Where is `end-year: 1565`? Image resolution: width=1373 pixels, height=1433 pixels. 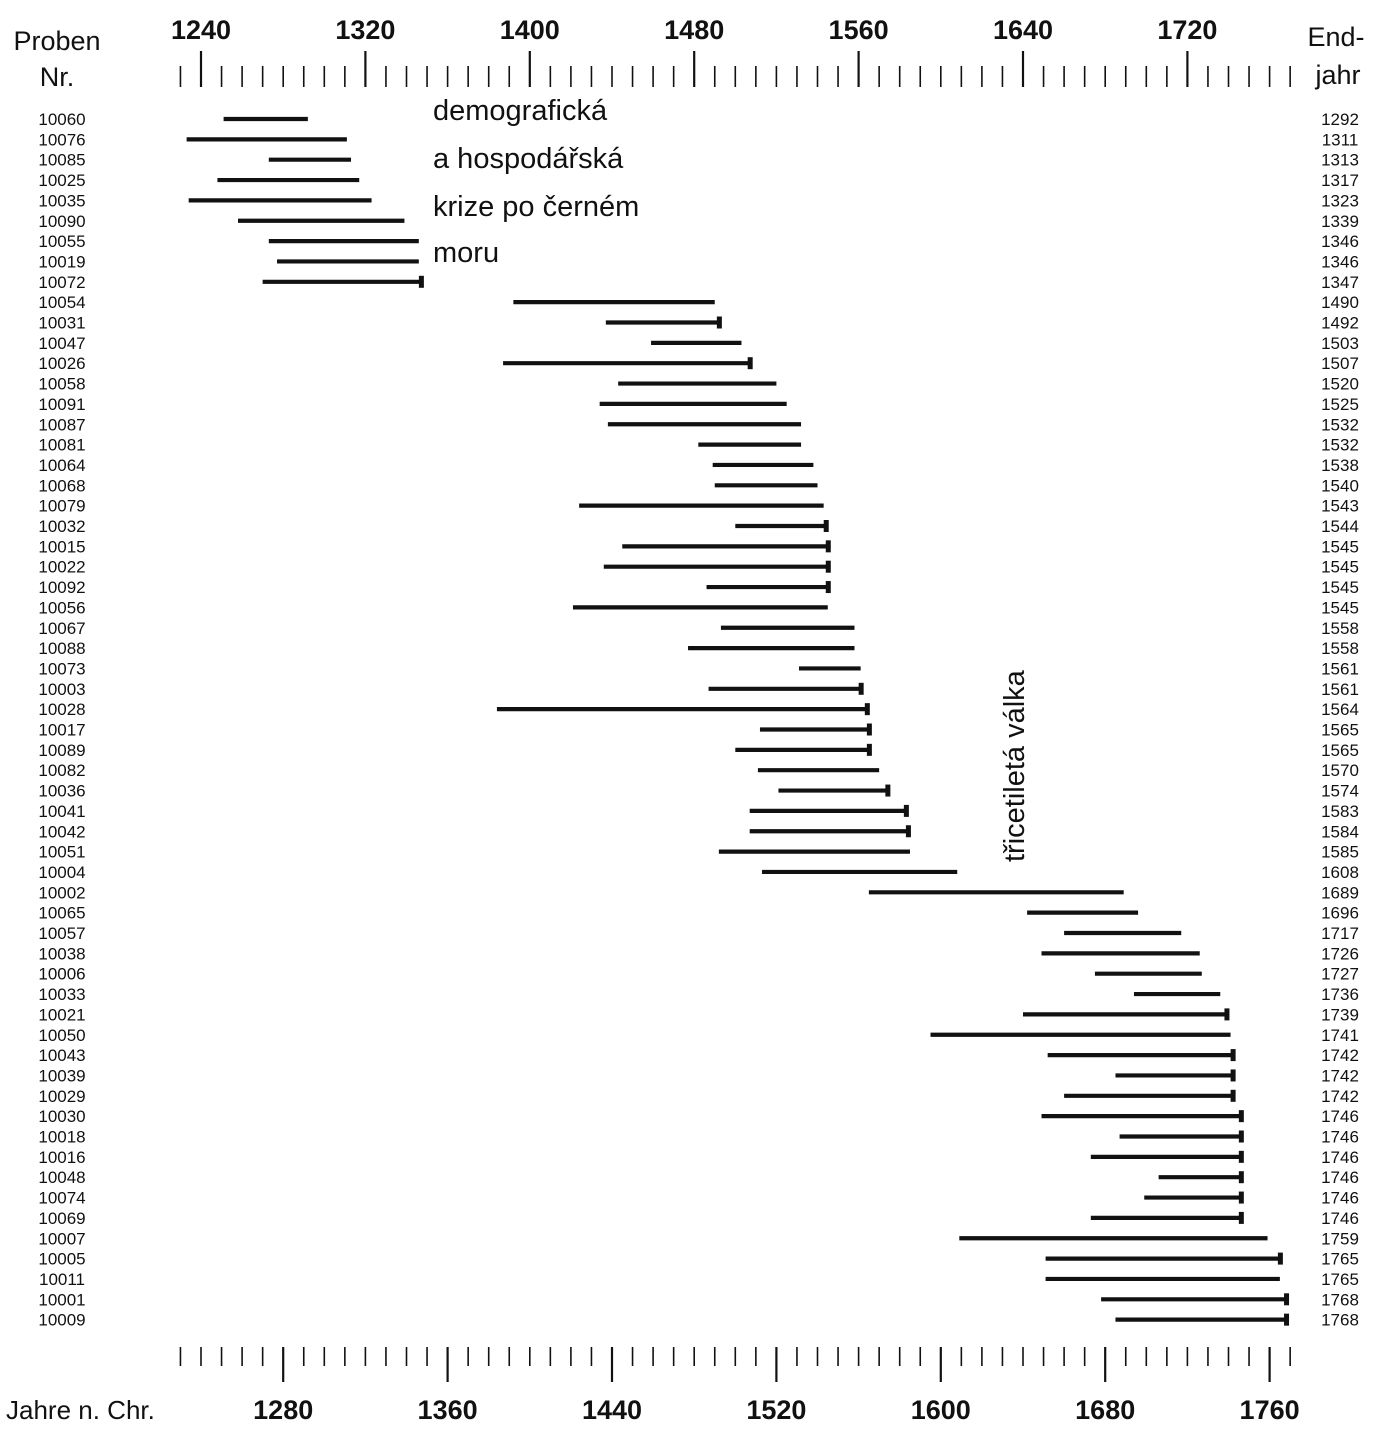 end-year: 1565 is located at coordinates (1340, 750).